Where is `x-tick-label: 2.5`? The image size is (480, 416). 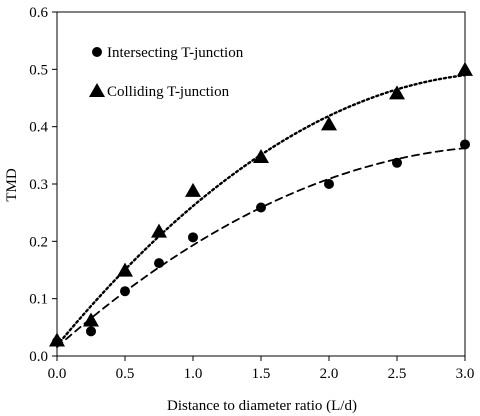 x-tick-label: 2.5 is located at coordinates (397, 374).